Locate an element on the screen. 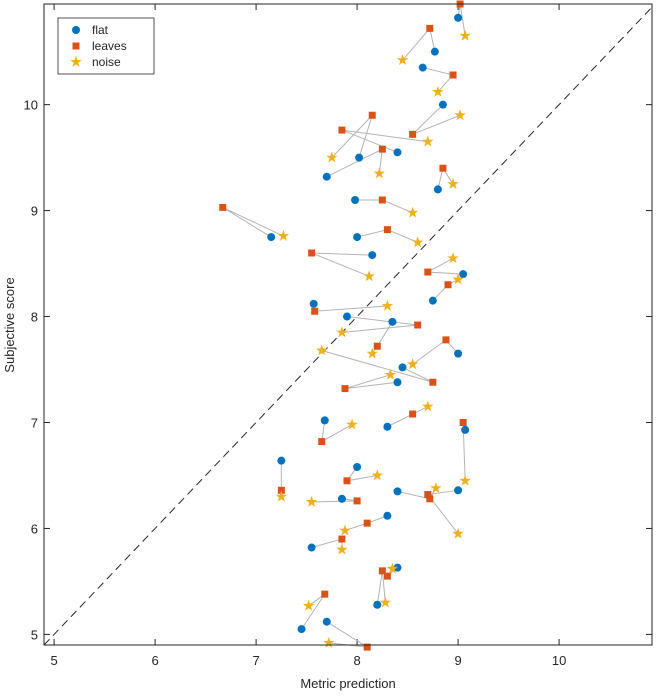 The height and width of the screenshot is (698, 656). y-tick-label: 6 is located at coordinates (34, 528).